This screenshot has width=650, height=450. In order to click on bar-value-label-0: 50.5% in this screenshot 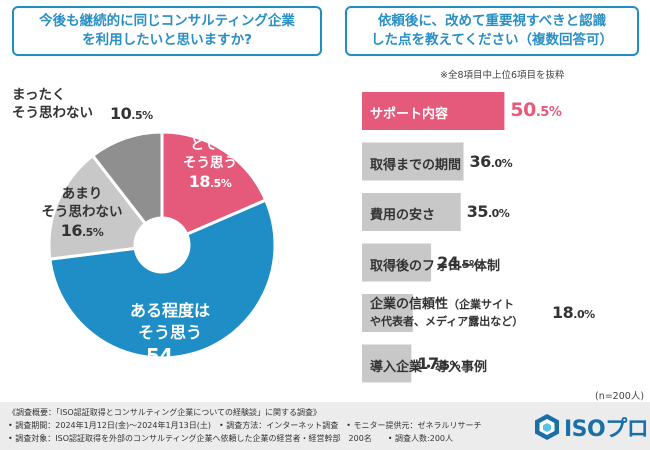, I will do `click(536, 110)`.